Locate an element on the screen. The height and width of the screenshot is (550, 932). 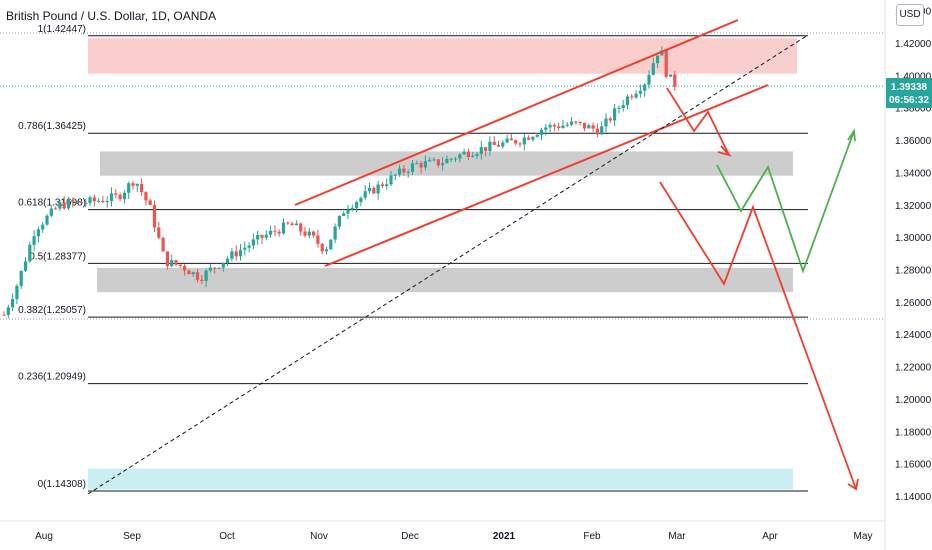
fib-label-0.236: 0.236(1.20949) is located at coordinates (52, 377).